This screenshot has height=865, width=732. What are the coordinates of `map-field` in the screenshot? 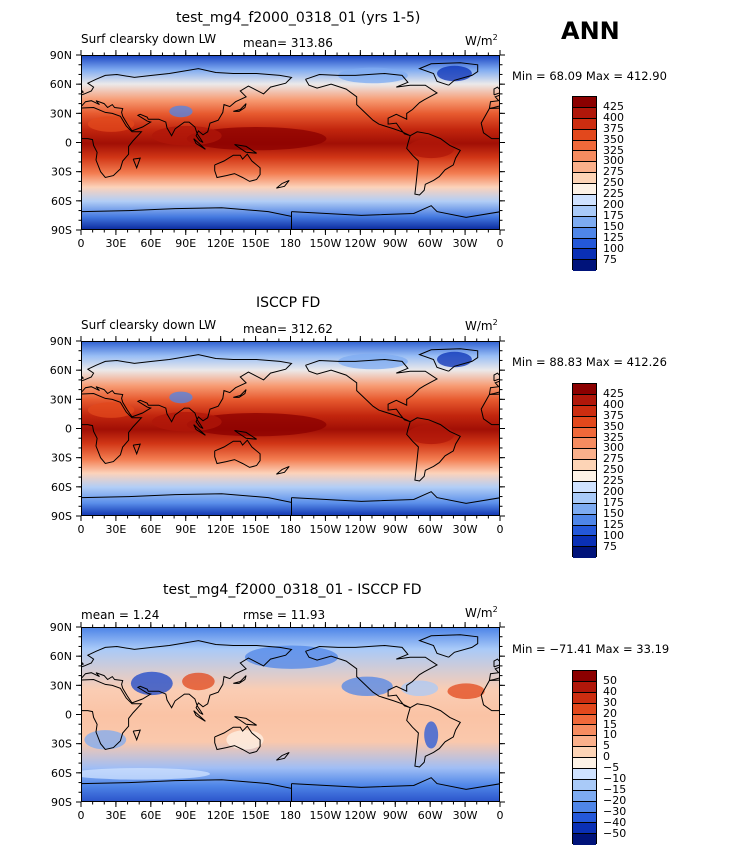 It's located at (290, 142).